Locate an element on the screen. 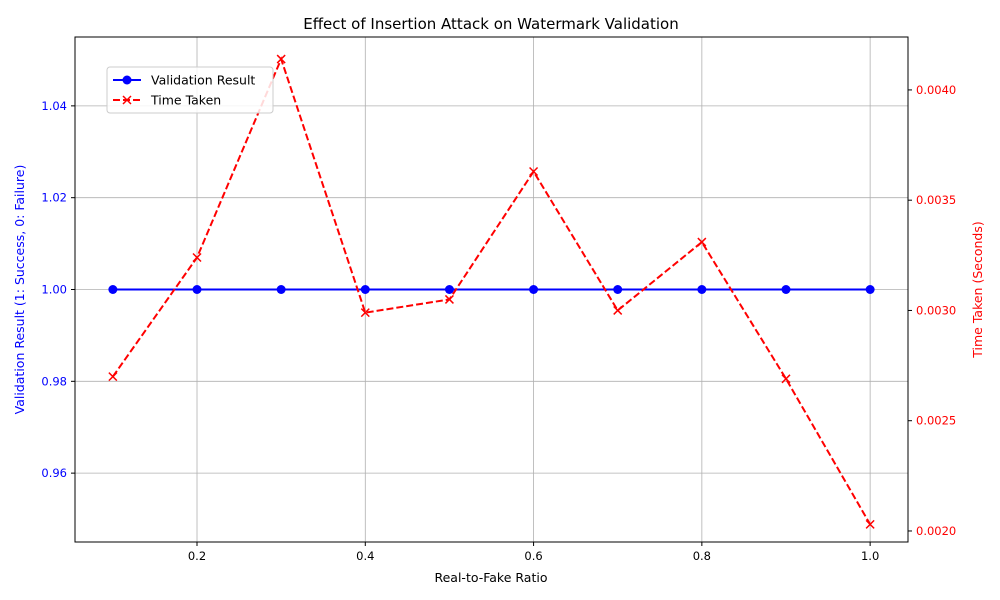 This screenshot has width=1000, height=600. right-tick-label: 0.0020 is located at coordinates (936, 531).